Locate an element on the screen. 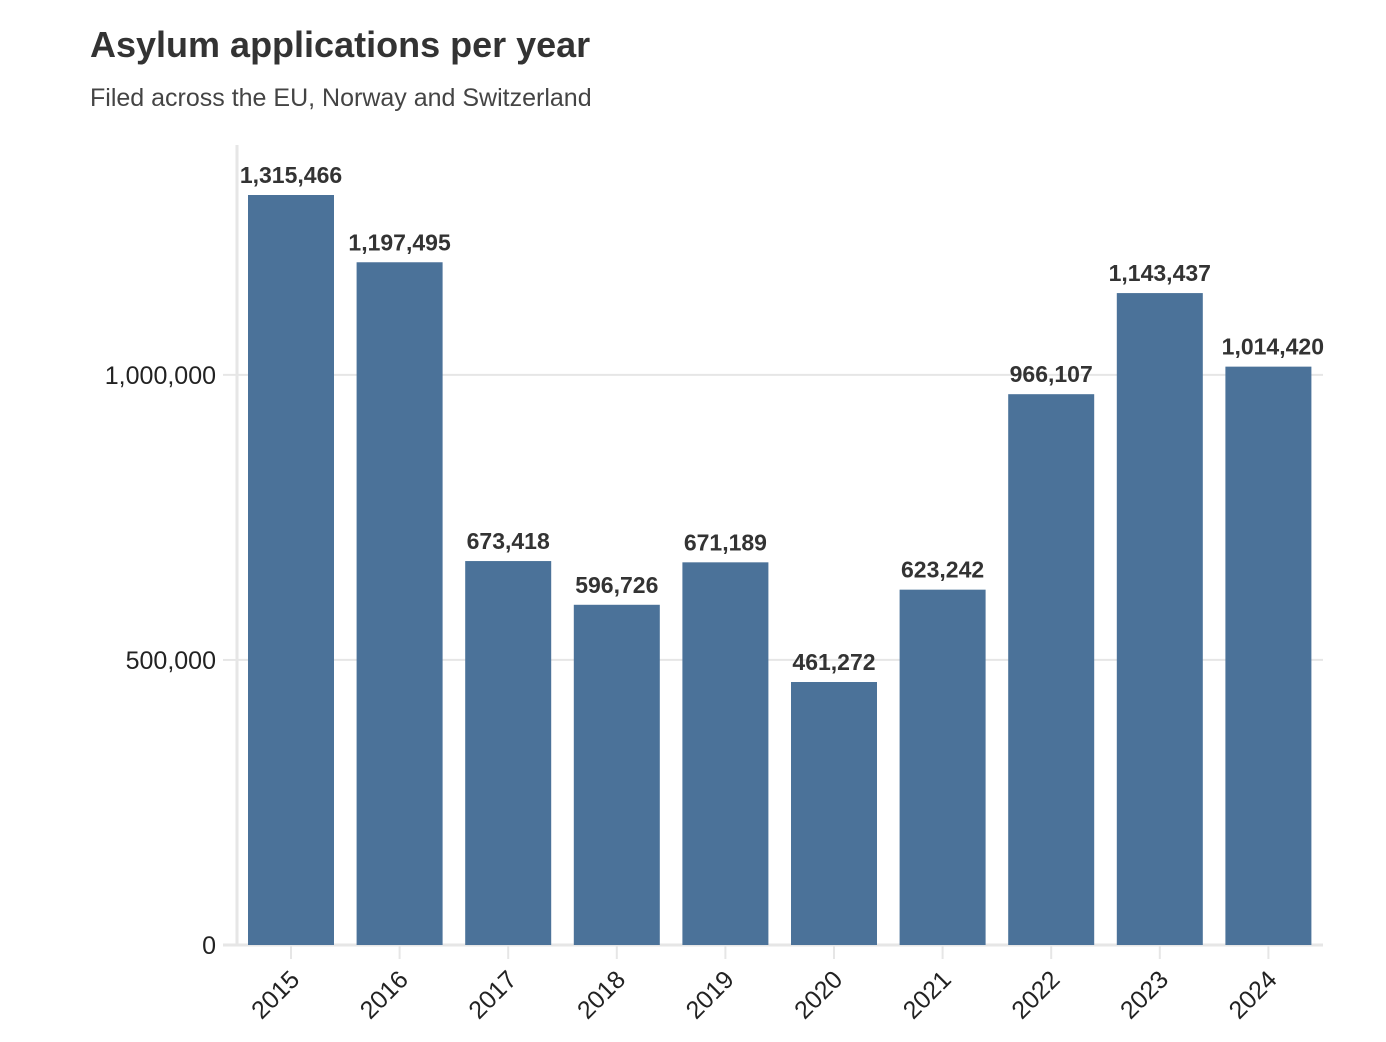 Image resolution: width=1386 pixels, height=1042 pixels. y-tick-label: 1,000,000 is located at coordinates (160, 376).